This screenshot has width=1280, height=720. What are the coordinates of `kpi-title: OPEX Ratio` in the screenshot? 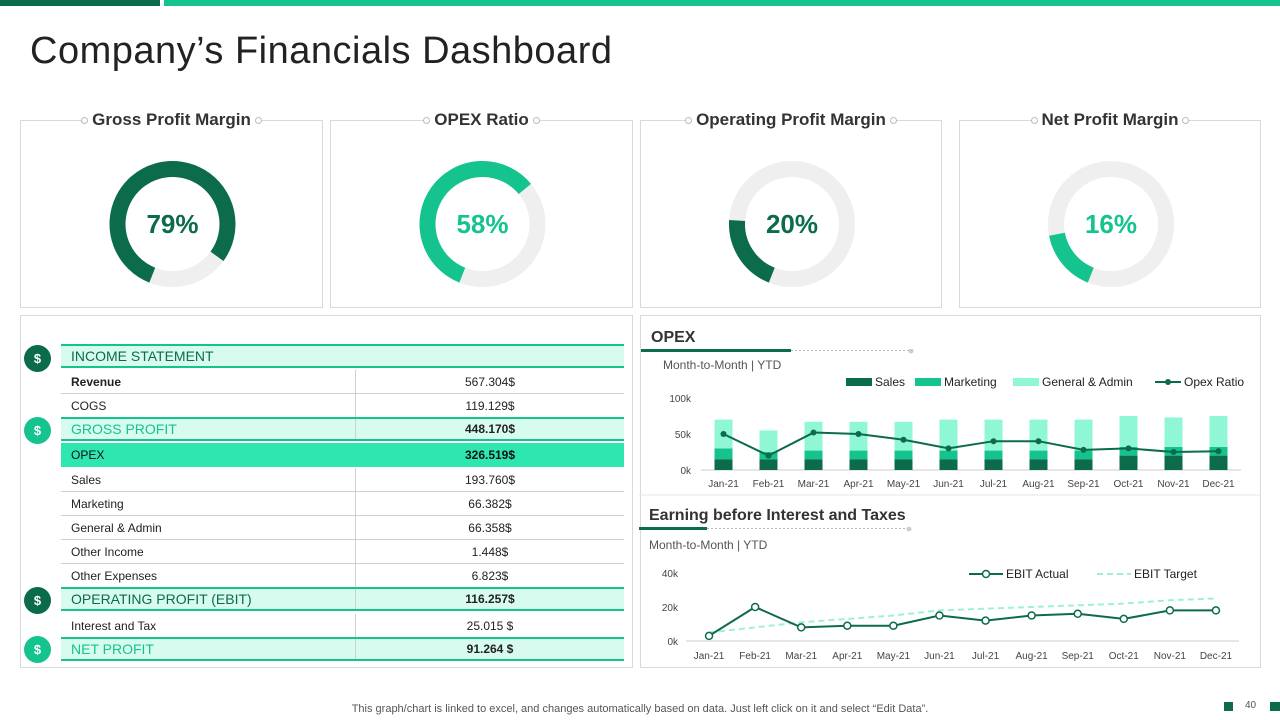 It's located at (481, 120).